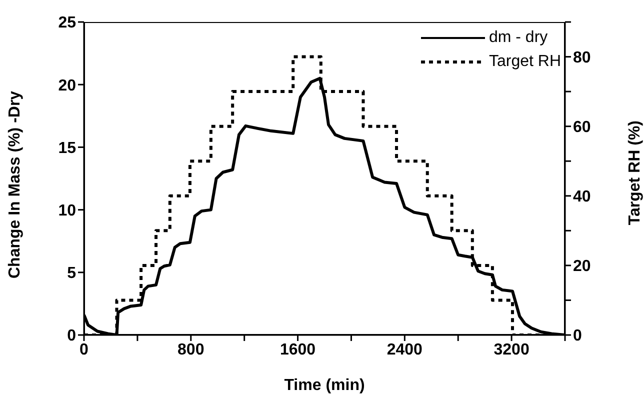  What do you see at coordinates (71, 273) in the screenshot?
I see `y-tick-label: 5` at bounding box center [71, 273].